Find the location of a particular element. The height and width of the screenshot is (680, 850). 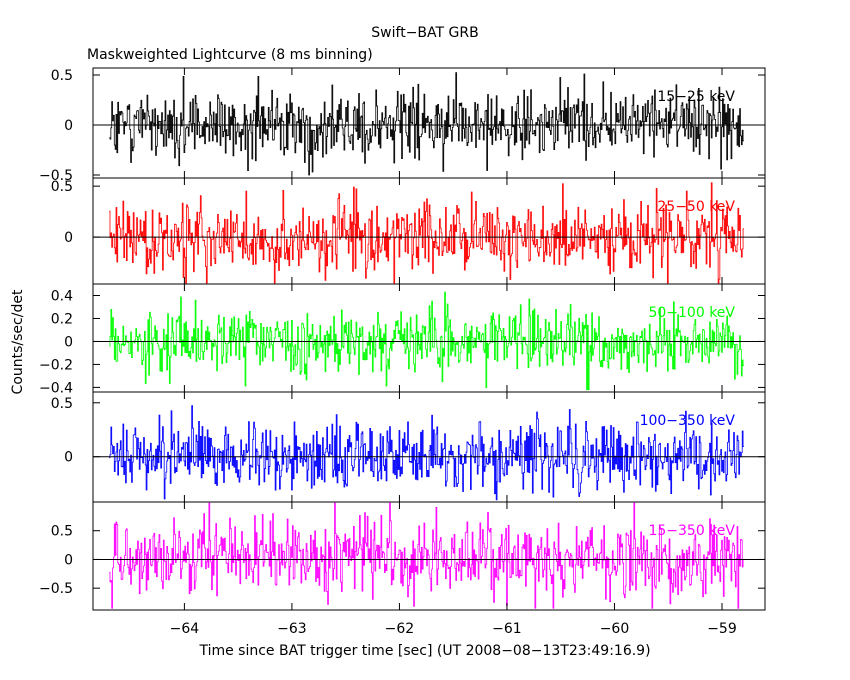

band-label: 15−350 keV is located at coordinates (691, 531).